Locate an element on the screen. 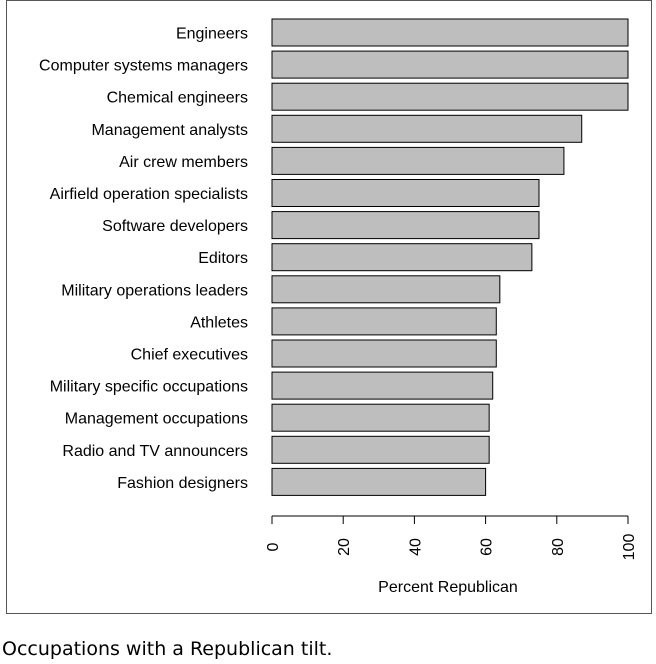 The height and width of the screenshot is (664, 656). category-label: Military specific occupations is located at coordinates (149, 387).